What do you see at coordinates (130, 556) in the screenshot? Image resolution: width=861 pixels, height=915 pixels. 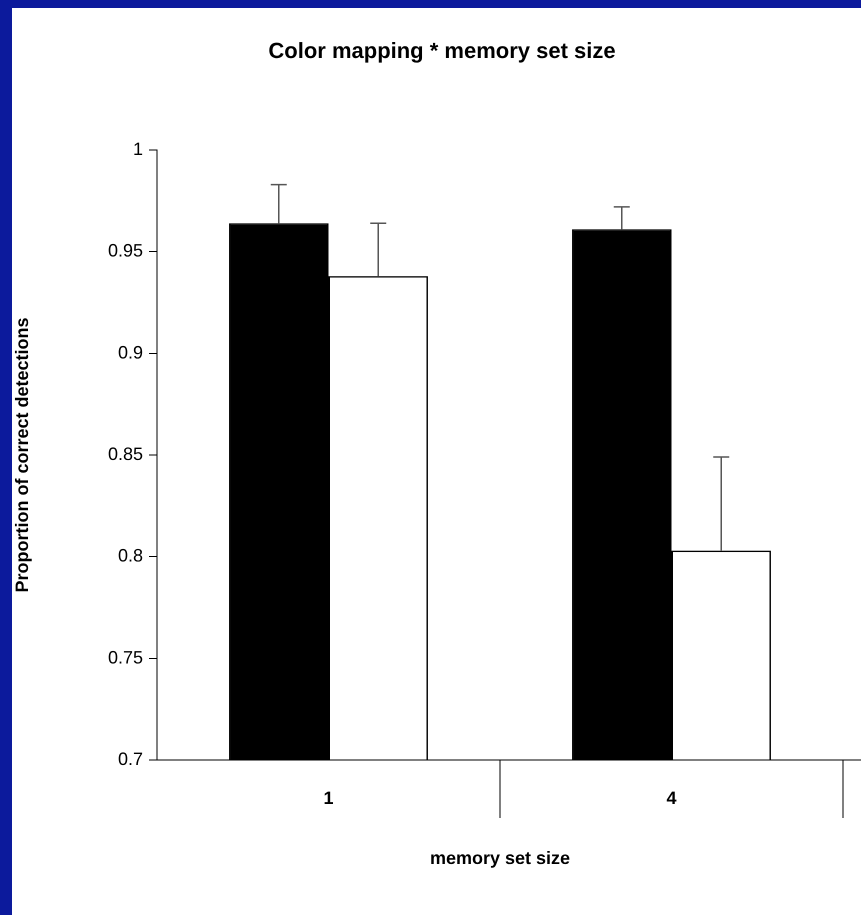 I see `y-tick-label: 0.8` at bounding box center [130, 556].